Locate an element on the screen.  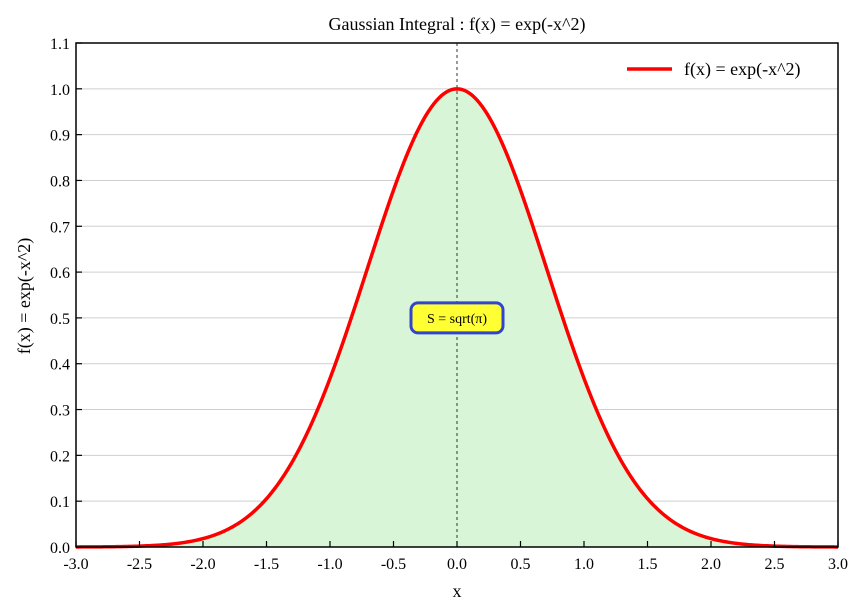
chart-title: Gaussian Integral : f(x) = exp(-x^2) is located at coordinates (456, 24).